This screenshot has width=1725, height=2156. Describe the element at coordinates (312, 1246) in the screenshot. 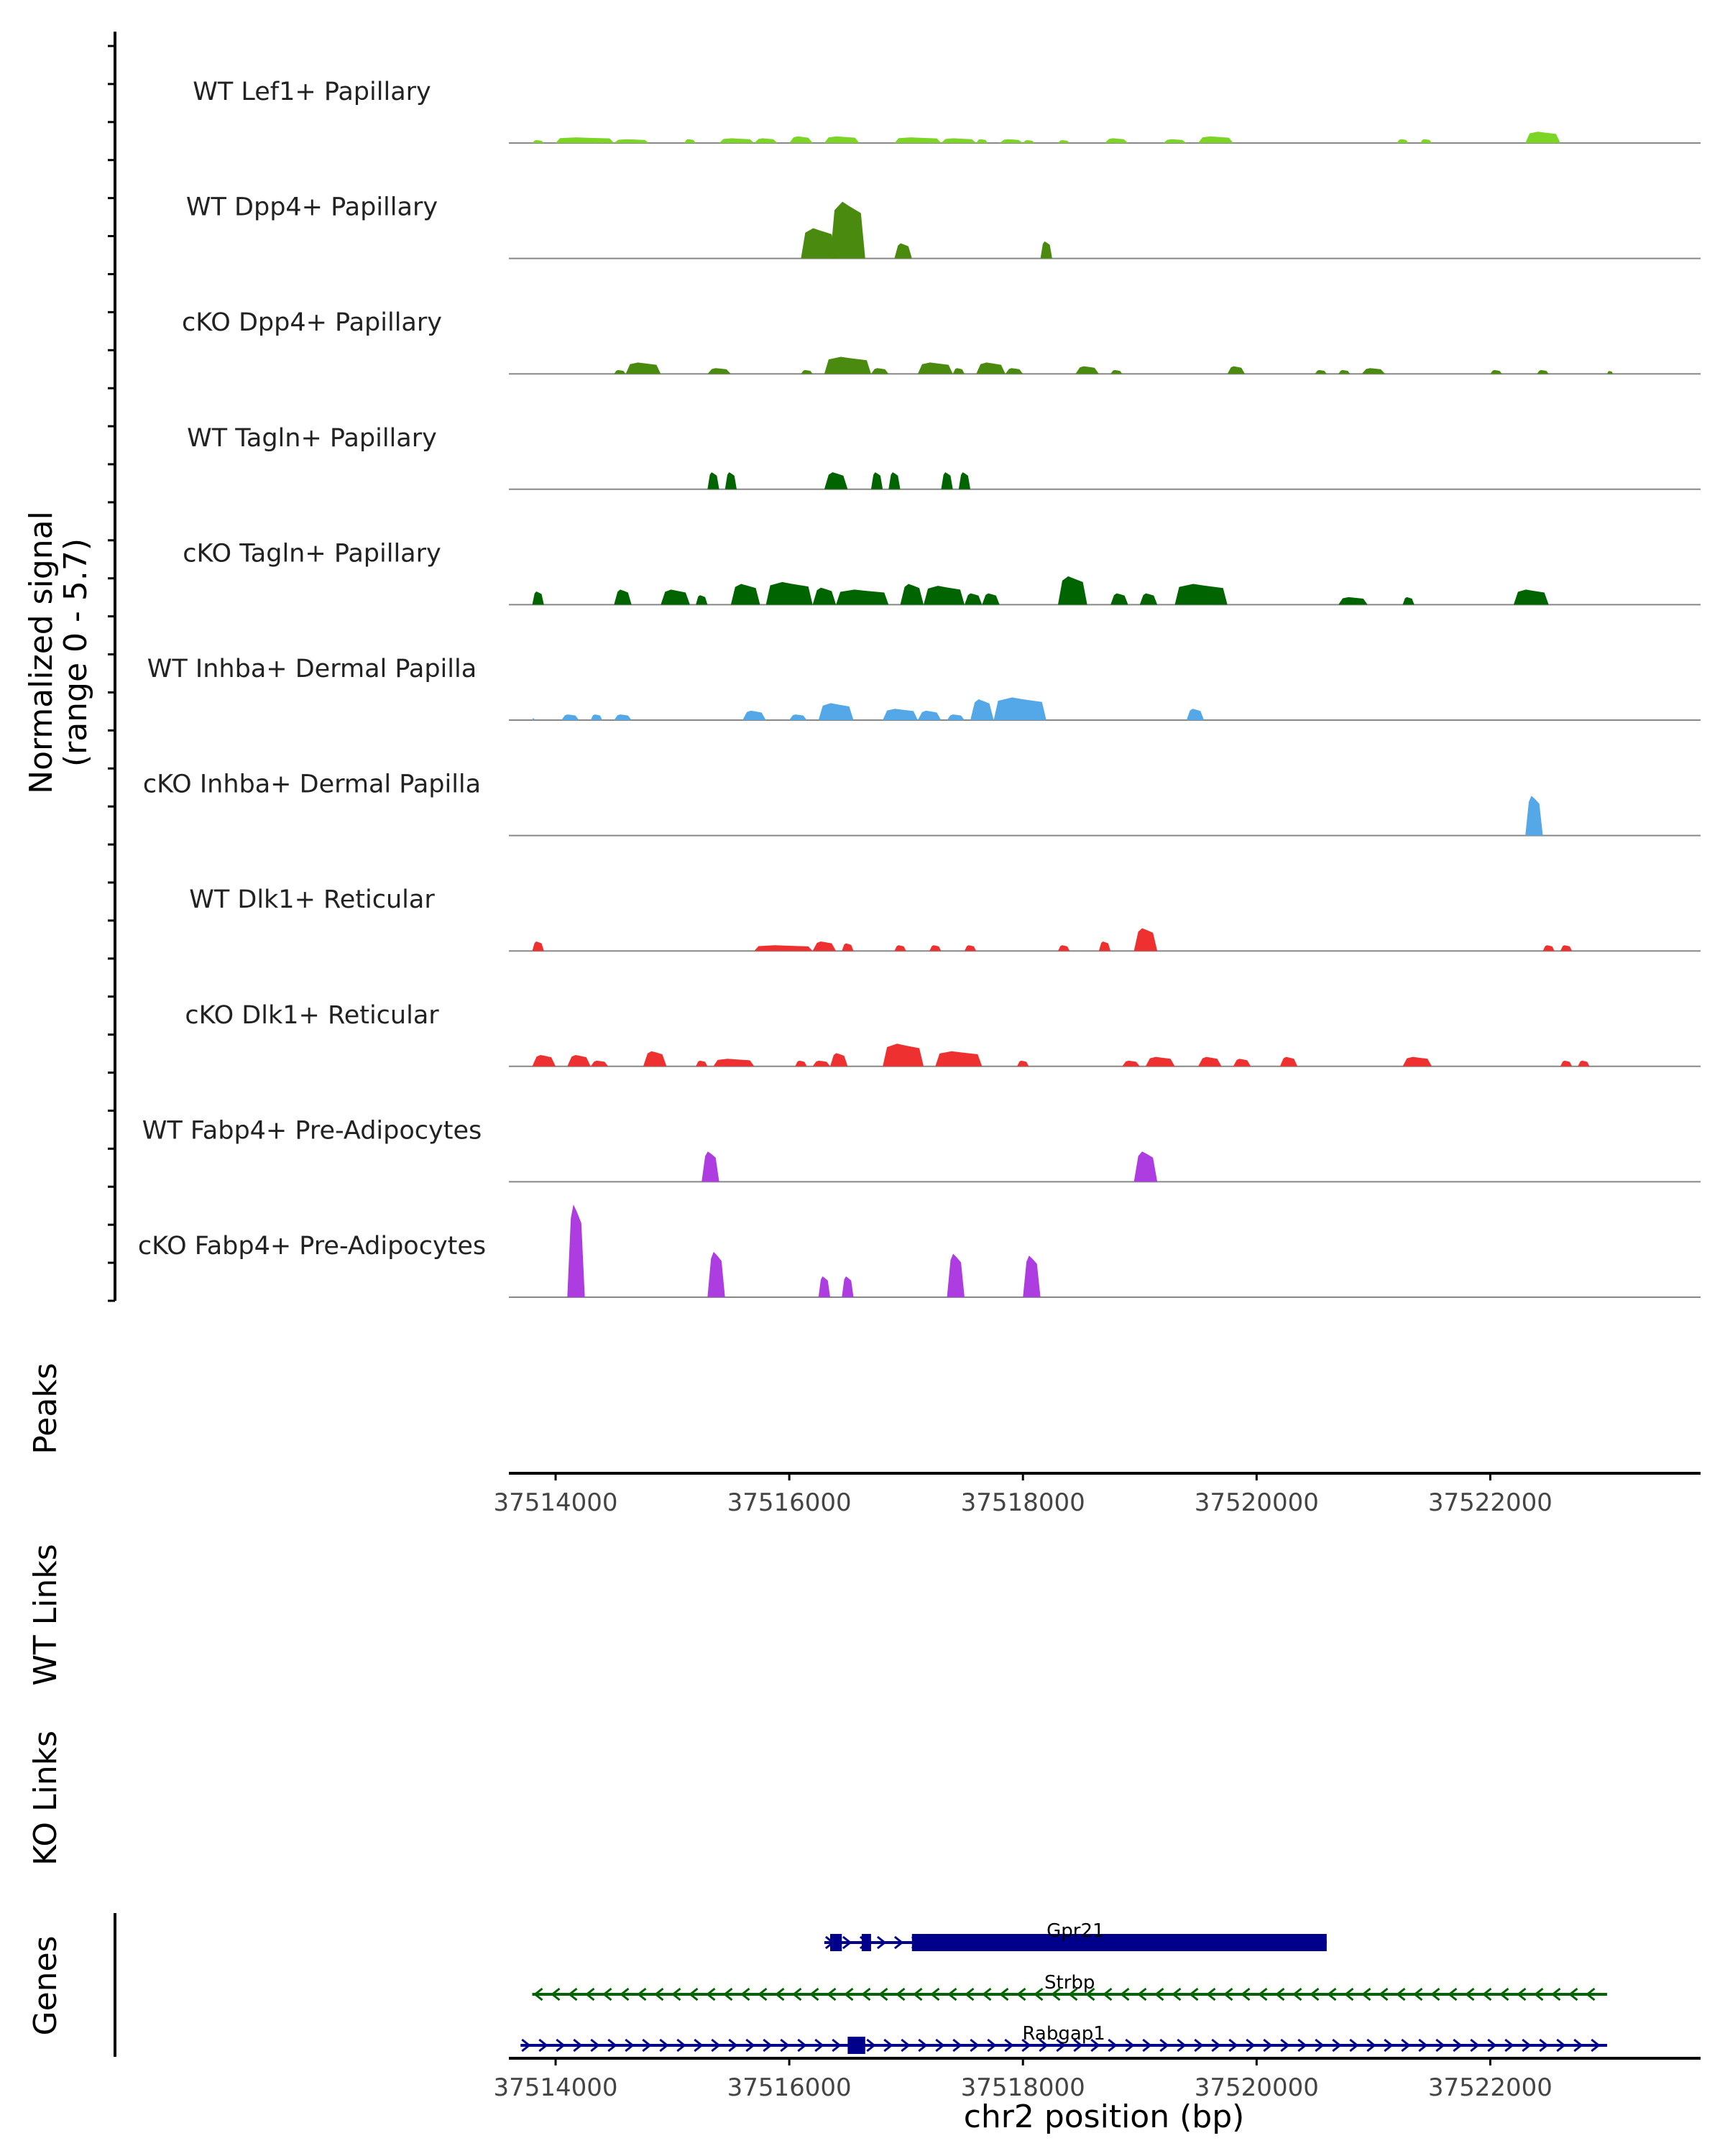

I see `track-label: cKO Fabp4+ Pre-Adipocytes` at that location.